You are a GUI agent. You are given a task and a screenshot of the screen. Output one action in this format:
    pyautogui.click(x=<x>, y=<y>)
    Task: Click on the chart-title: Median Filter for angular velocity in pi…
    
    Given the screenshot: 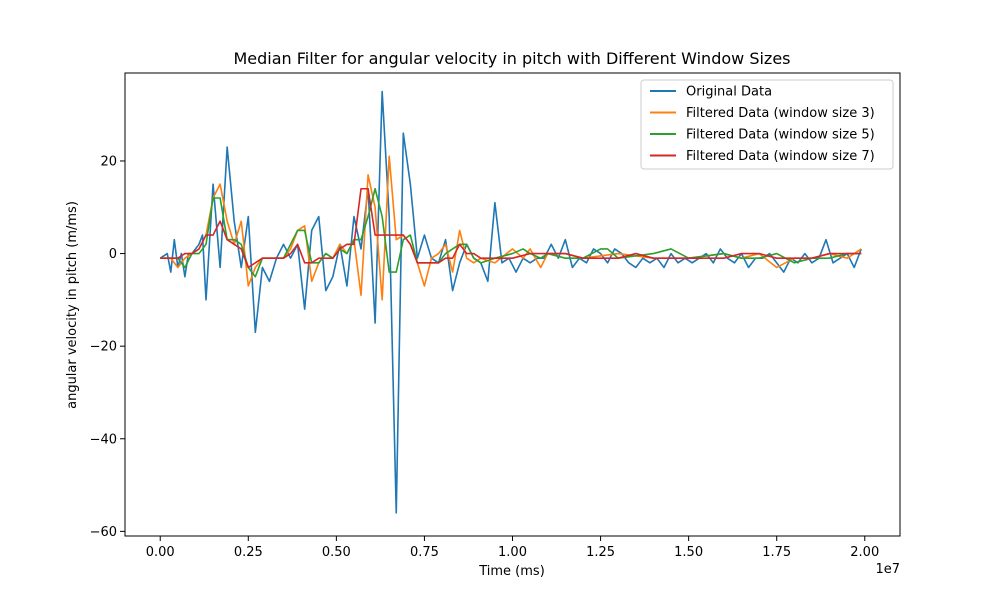 What is the action you would take?
    pyautogui.click(x=511, y=58)
    